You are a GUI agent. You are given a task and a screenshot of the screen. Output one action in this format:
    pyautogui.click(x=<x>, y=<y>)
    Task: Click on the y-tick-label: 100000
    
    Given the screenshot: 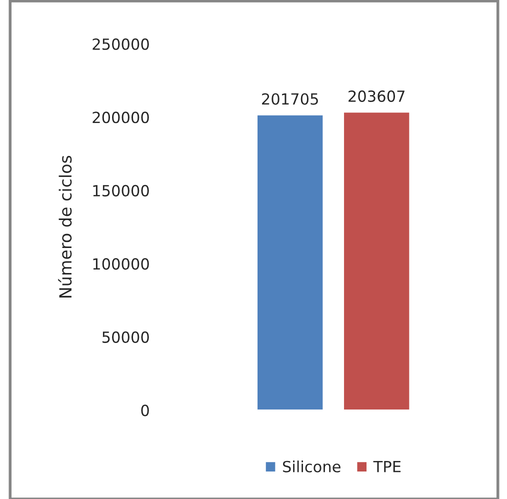 What is the action you would take?
    pyautogui.click(x=121, y=264)
    